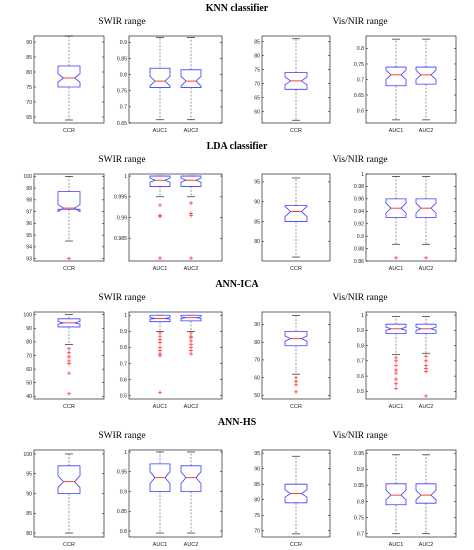 Image resolution: width=474 pixels, height=550 pixels. I want to click on section-title: LDA classifier, so click(237, 146).